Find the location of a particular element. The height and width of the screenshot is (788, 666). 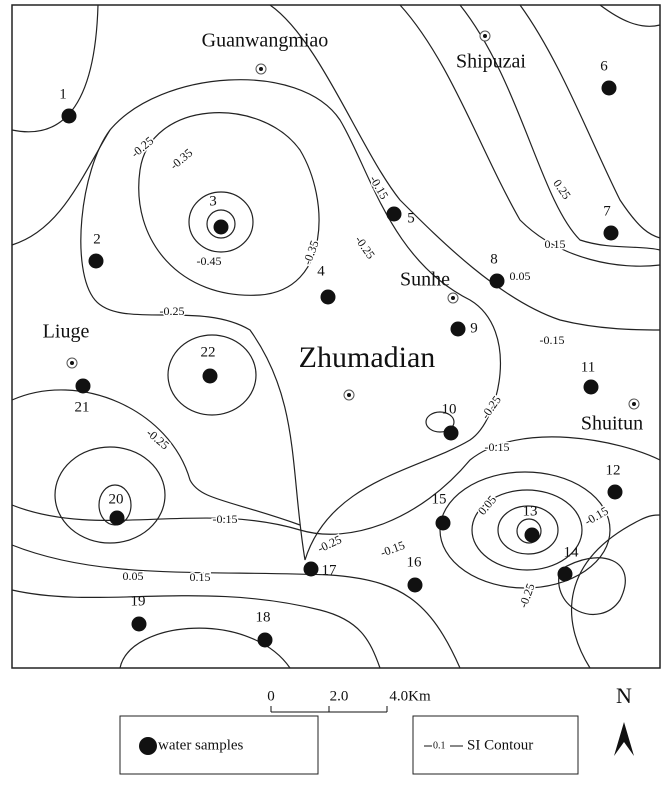

sample-label: 20 is located at coordinates (116, 499).